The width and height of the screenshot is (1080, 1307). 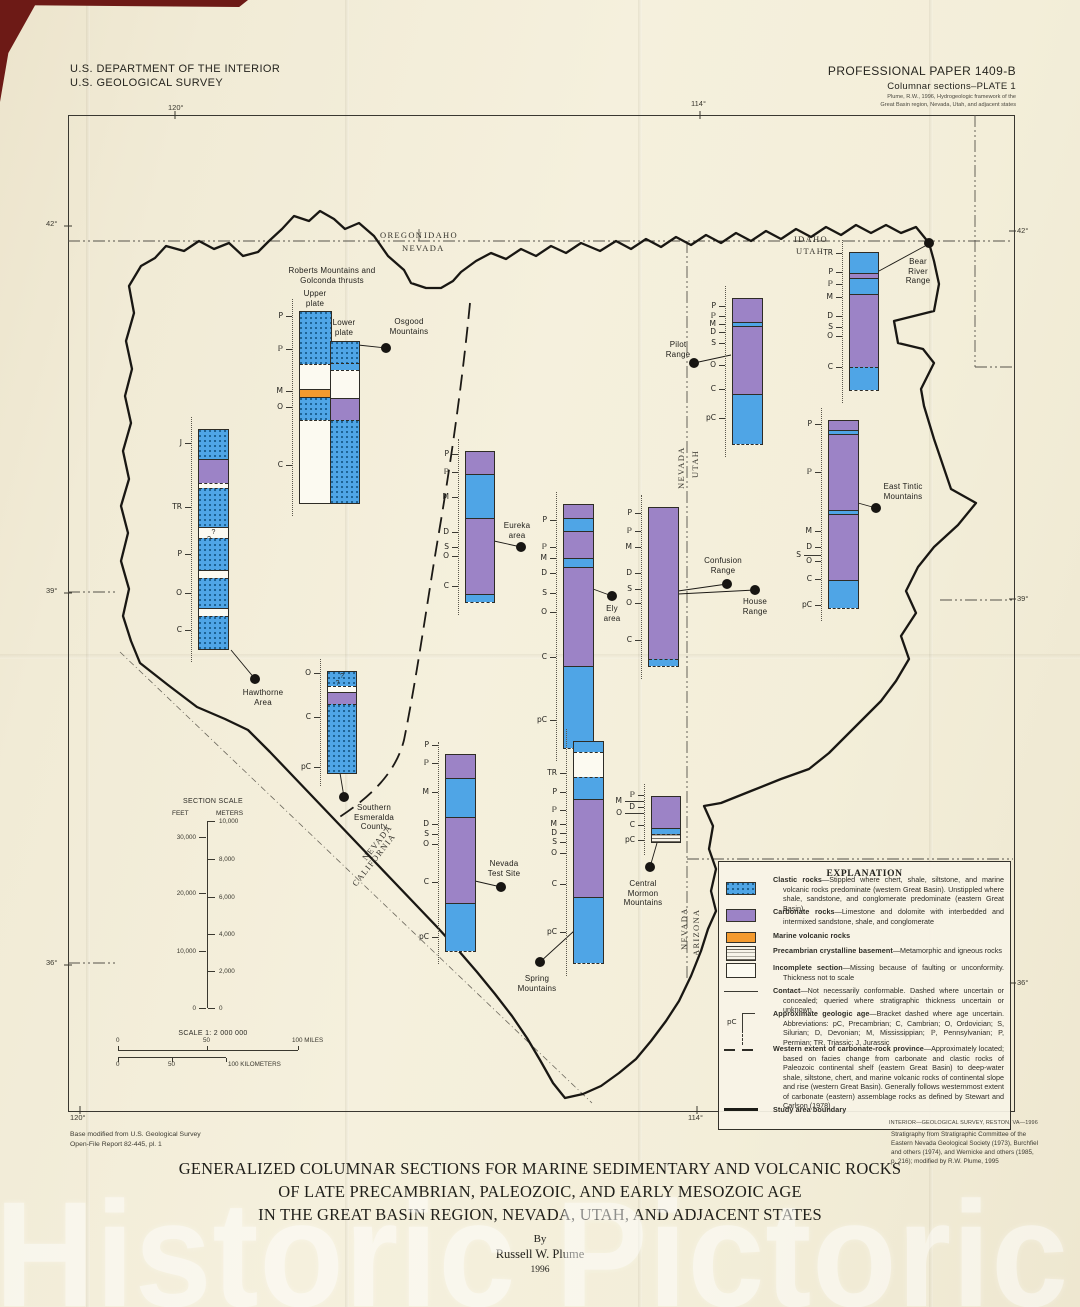 I want to click on feet-tick-label: 0, so click(x=194, y=1008).